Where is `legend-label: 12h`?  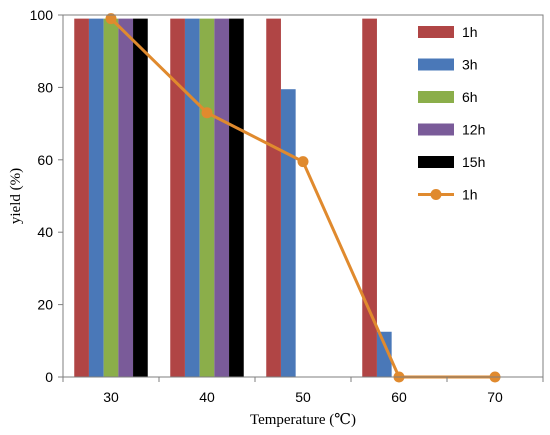
legend-label: 12h is located at coordinates (473, 130).